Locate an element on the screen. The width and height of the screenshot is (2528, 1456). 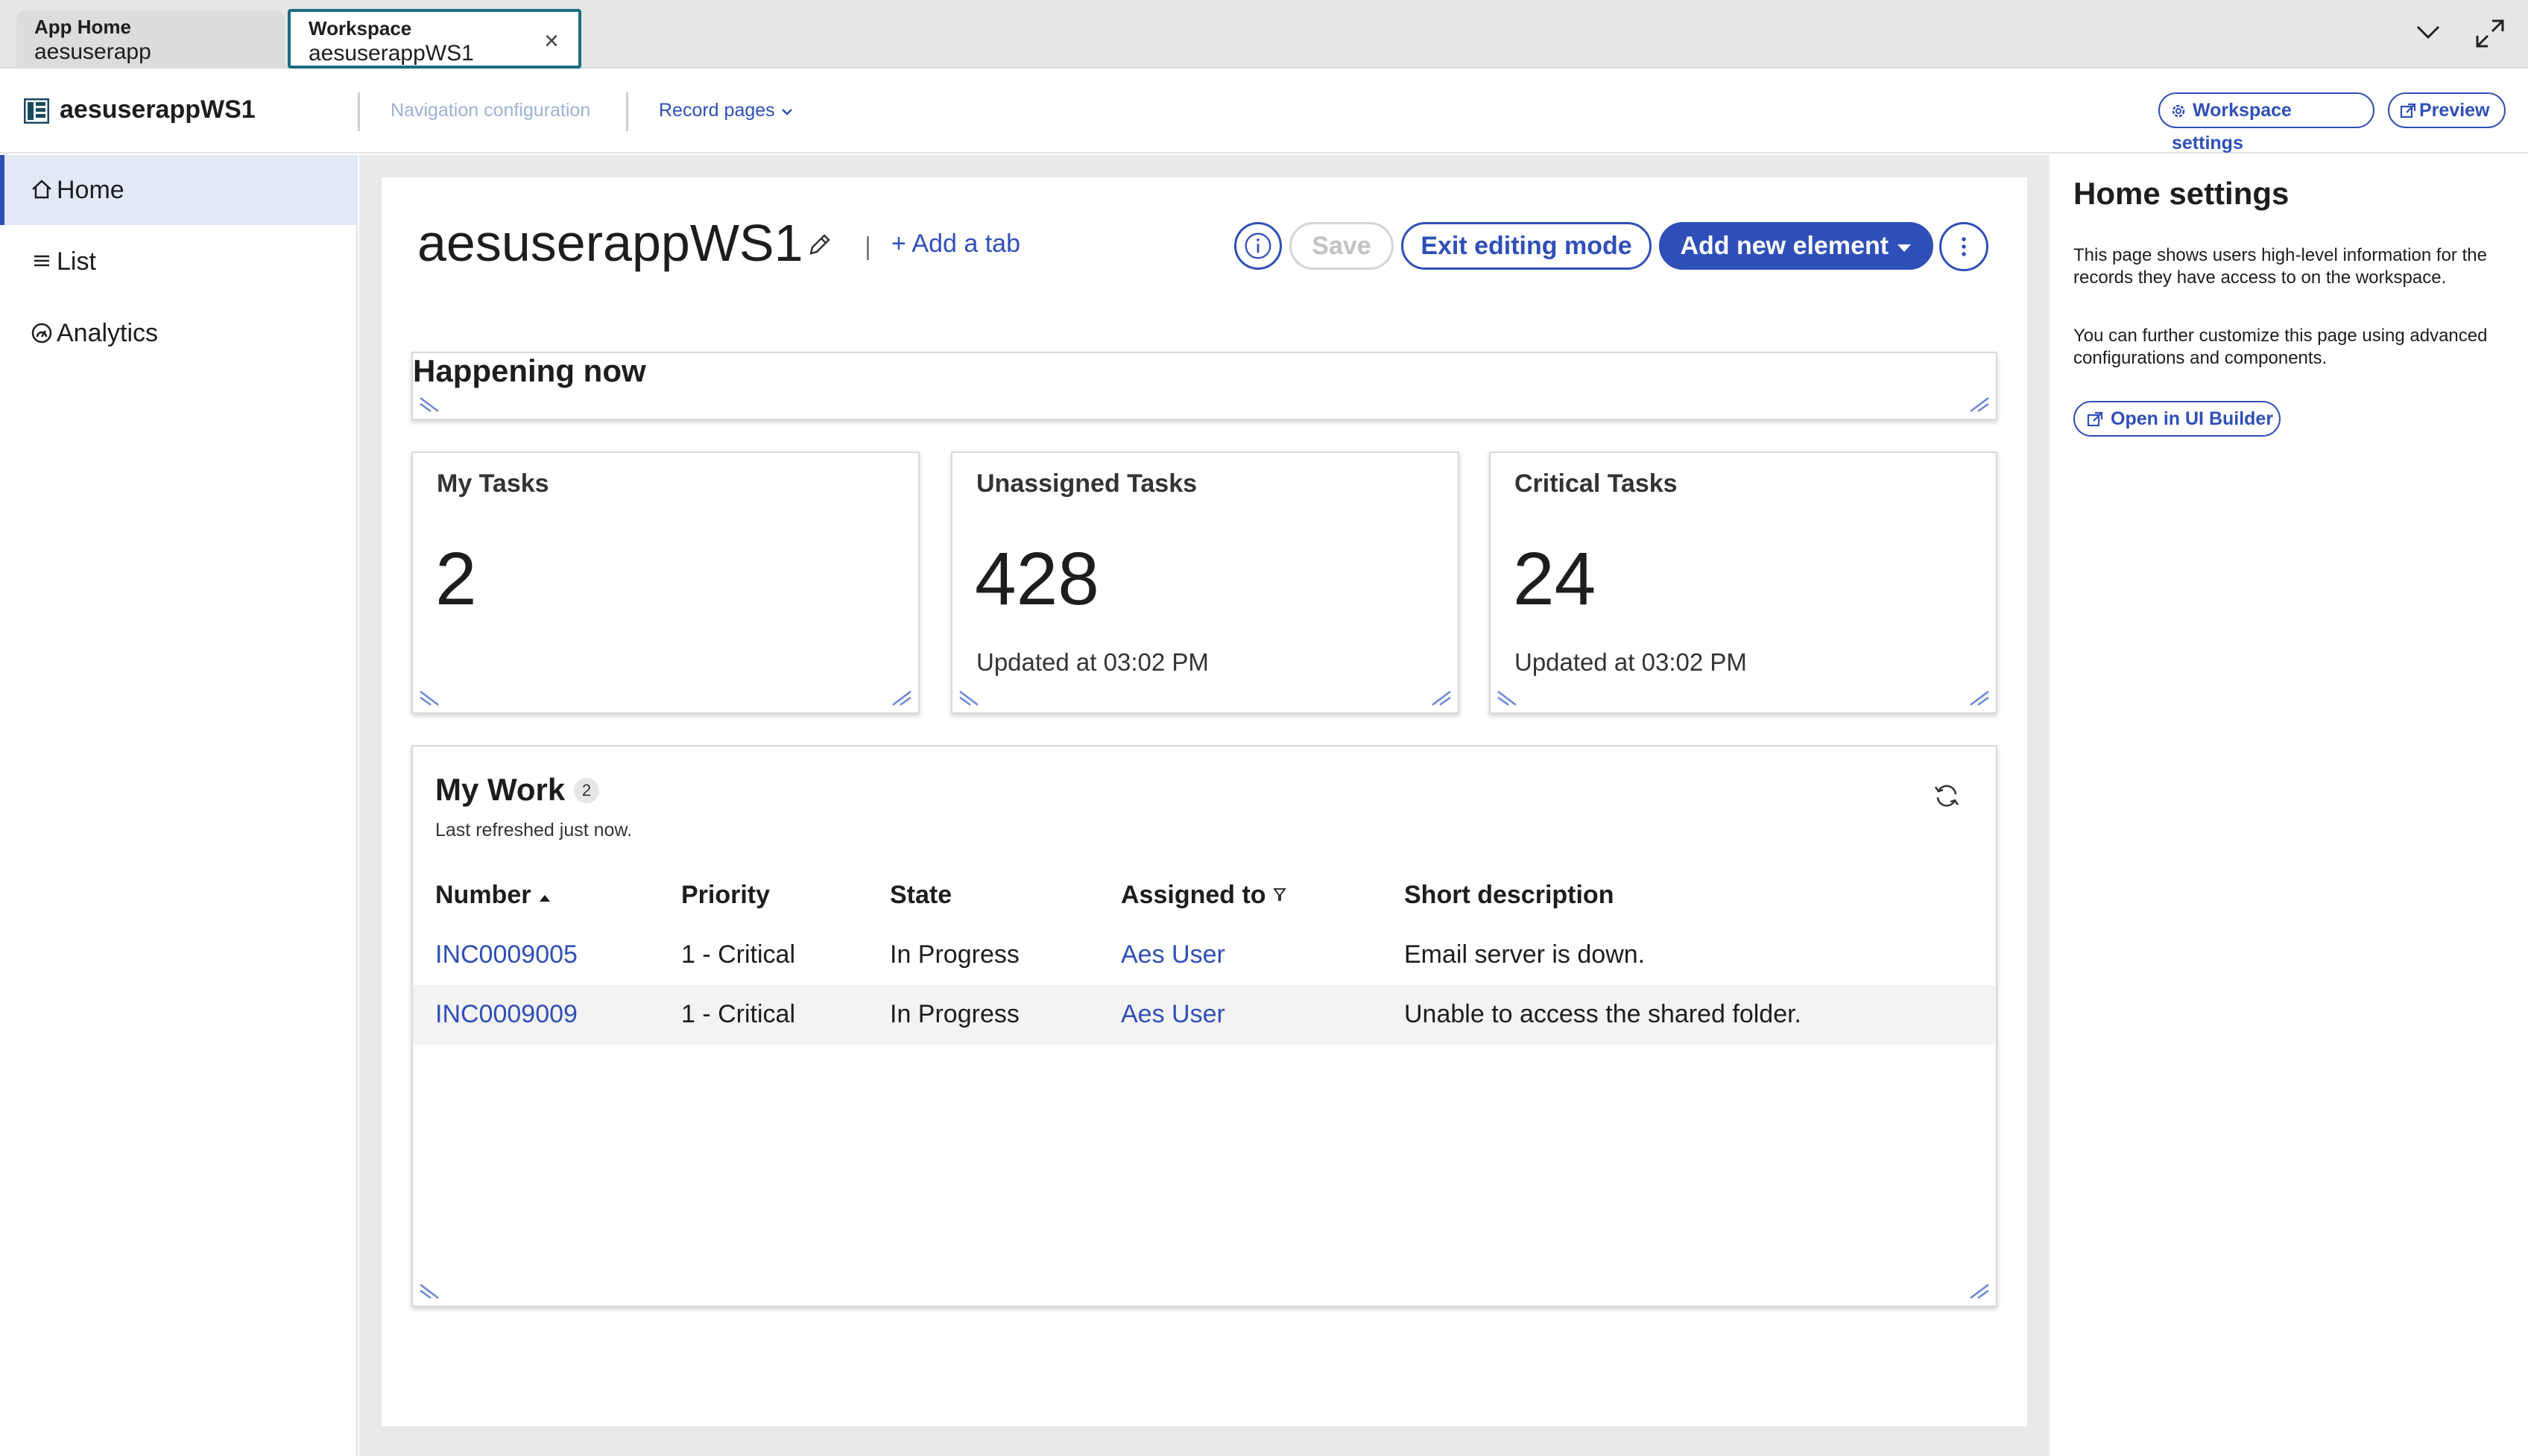
open-in-ui-builder-label: Open in UI Builder is located at coordinates (2192, 418).